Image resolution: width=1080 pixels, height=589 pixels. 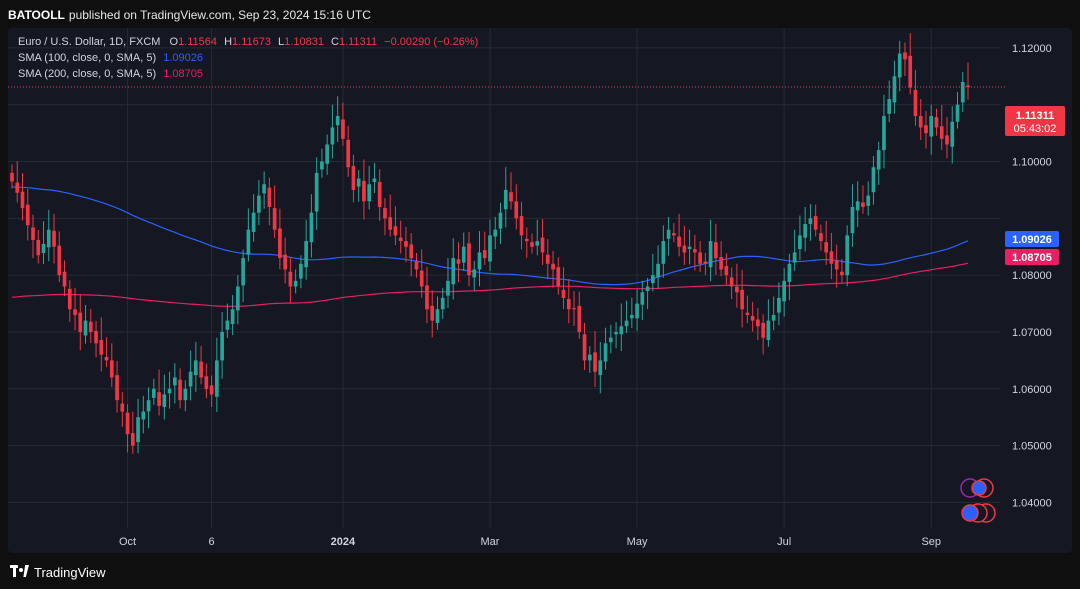 I want to click on sma100-row: SMA (100, close, 0, SMA, 5) 1.09026, so click(x=248, y=58).